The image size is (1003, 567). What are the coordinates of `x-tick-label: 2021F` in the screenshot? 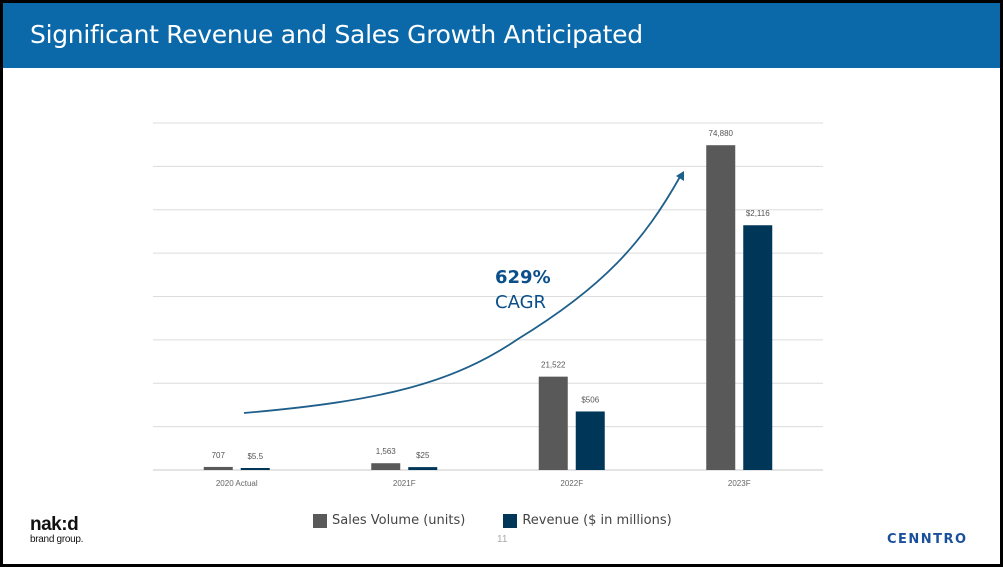 It's located at (404, 483).